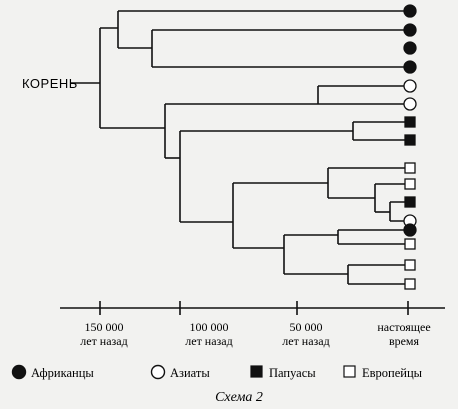 This screenshot has width=458, height=409. Describe the element at coordinates (305, 341) in the screenshot. I see `axis-label-50000-unit: лет назад` at that location.